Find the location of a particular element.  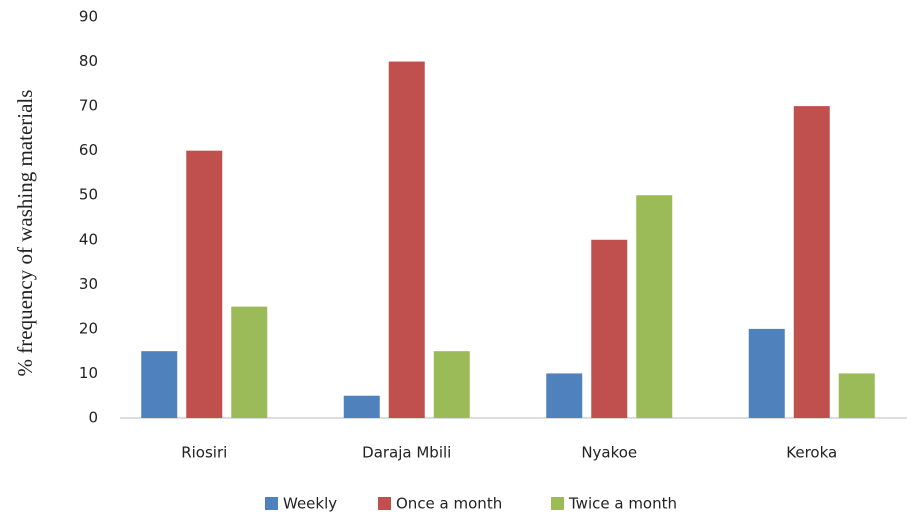

x-tick-label: Nyakoe is located at coordinates (609, 453).